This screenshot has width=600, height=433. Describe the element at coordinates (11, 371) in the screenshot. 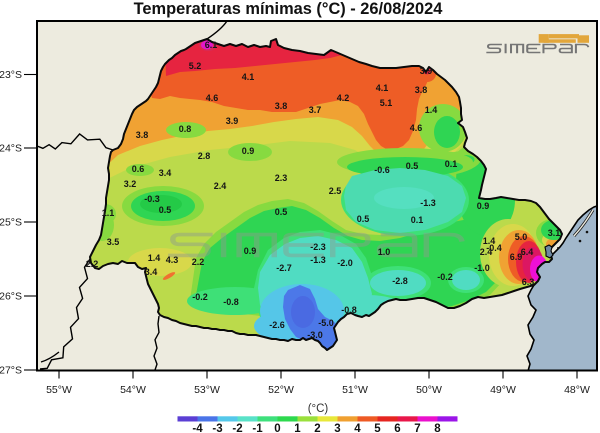

I see `svg-text: 27°S` at that location.